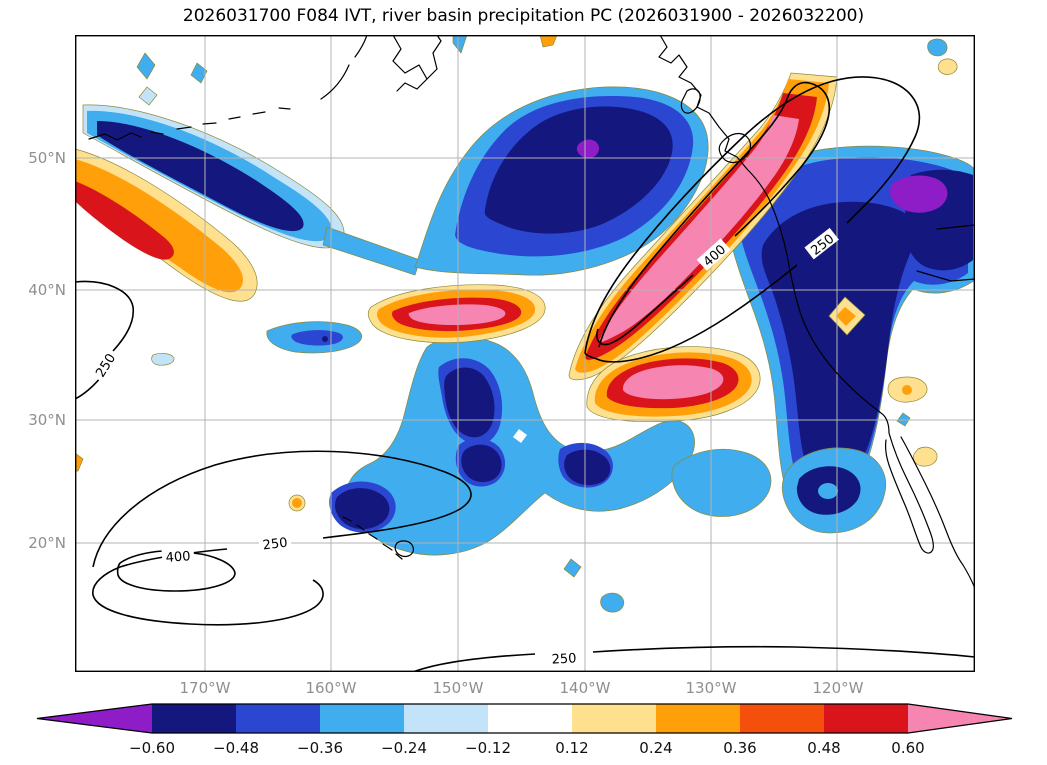 This screenshot has height=765, width=1047. I want to click on contour-label-250-south: 250, so click(564, 659).